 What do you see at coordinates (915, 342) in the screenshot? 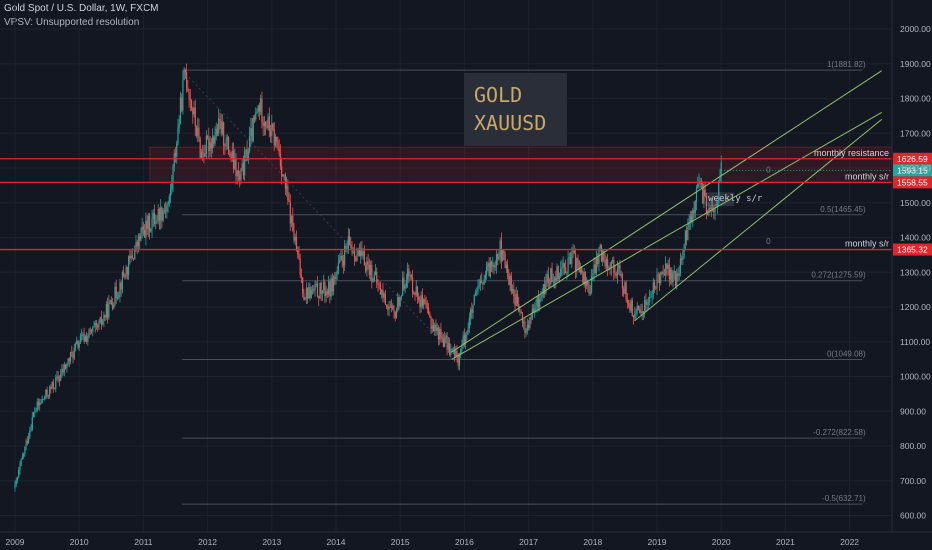
I see `y-tick-label: 1100.00` at bounding box center [915, 342].